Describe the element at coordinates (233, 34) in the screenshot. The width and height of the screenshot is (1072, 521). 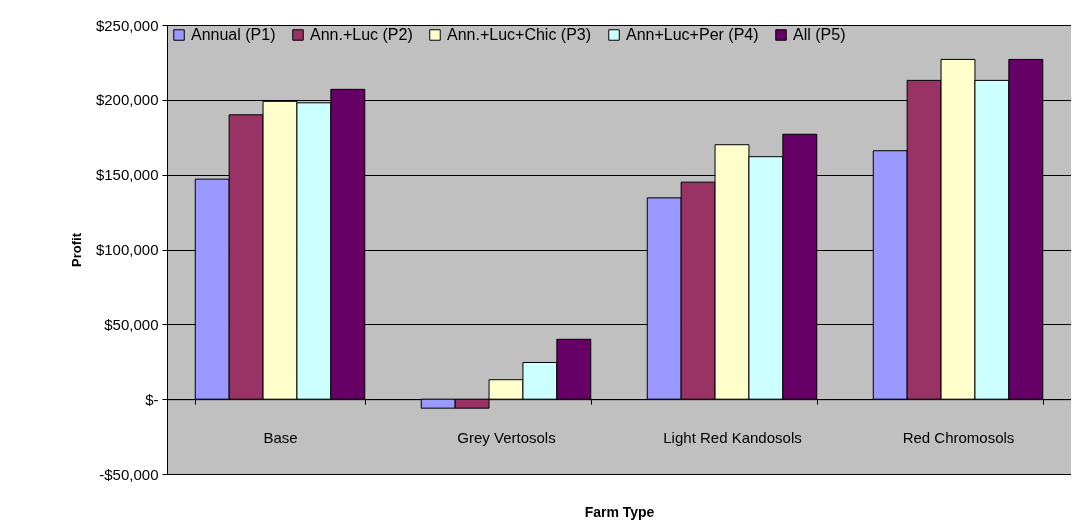
I see `legend-label: Annual (P1)` at that location.